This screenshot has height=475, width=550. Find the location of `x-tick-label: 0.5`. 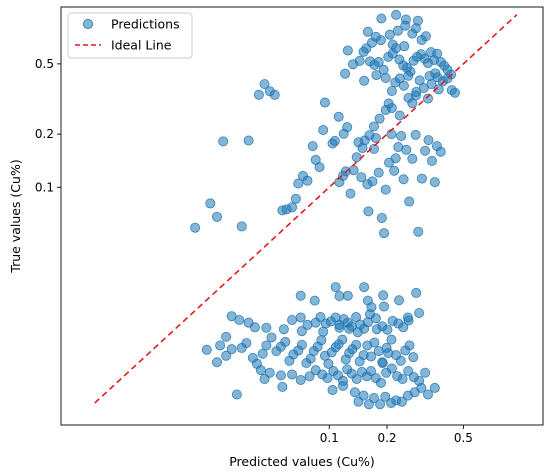

x-tick-label: 0.5 is located at coordinates (463, 438).